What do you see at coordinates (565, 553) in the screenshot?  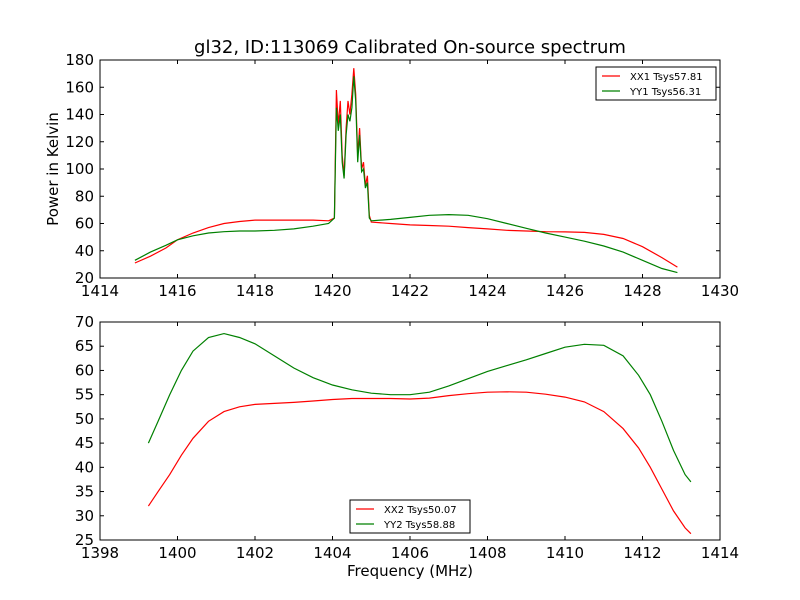 I see `x-tick-label: 1410` at bounding box center [565, 553].